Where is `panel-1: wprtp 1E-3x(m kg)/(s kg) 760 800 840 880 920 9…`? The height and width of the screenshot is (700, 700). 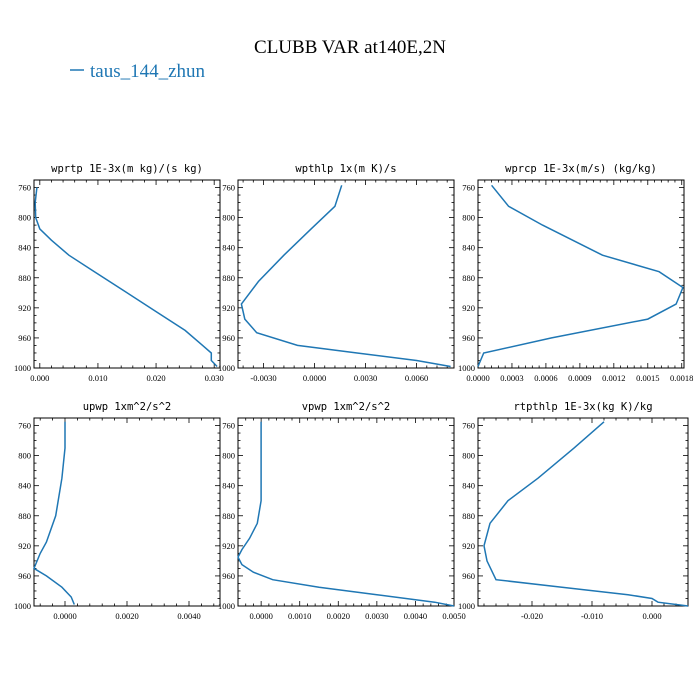
panel-1: wprtp 1E-3x(m kg)/(s kg) 760 800 840 880 920 9… is located at coordinates (119, 273).